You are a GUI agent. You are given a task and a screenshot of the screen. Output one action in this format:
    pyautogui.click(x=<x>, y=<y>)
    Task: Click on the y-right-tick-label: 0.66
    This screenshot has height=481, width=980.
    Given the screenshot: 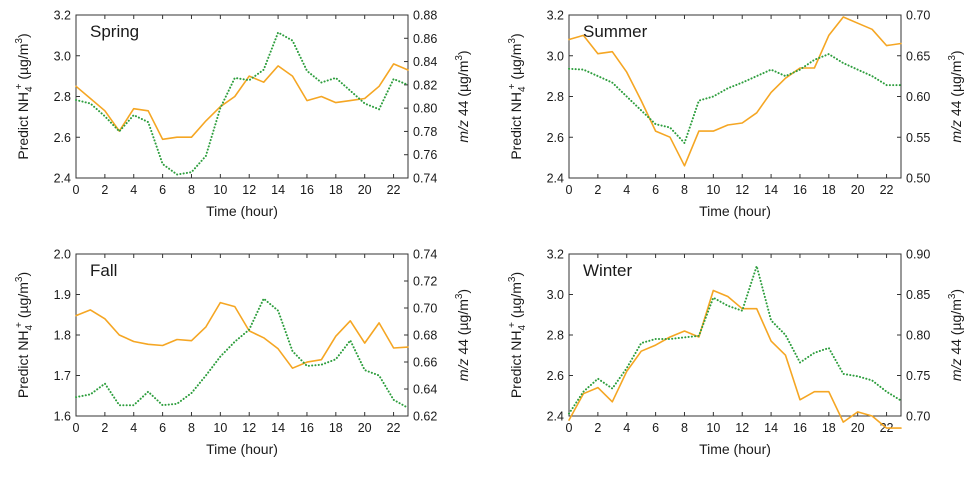 What is the action you would take?
    pyautogui.click(x=425, y=363)
    